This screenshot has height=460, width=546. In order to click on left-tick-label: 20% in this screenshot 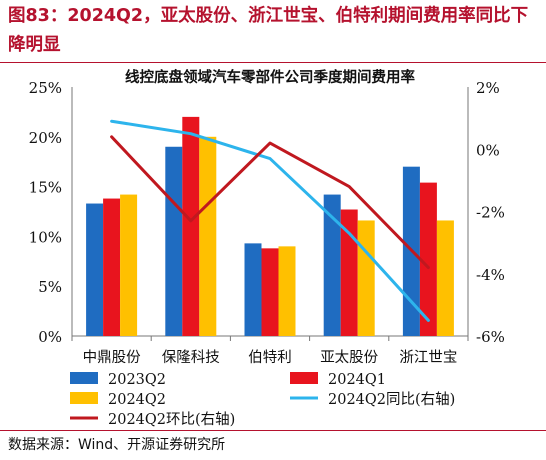, I will do `click(45, 138)`.